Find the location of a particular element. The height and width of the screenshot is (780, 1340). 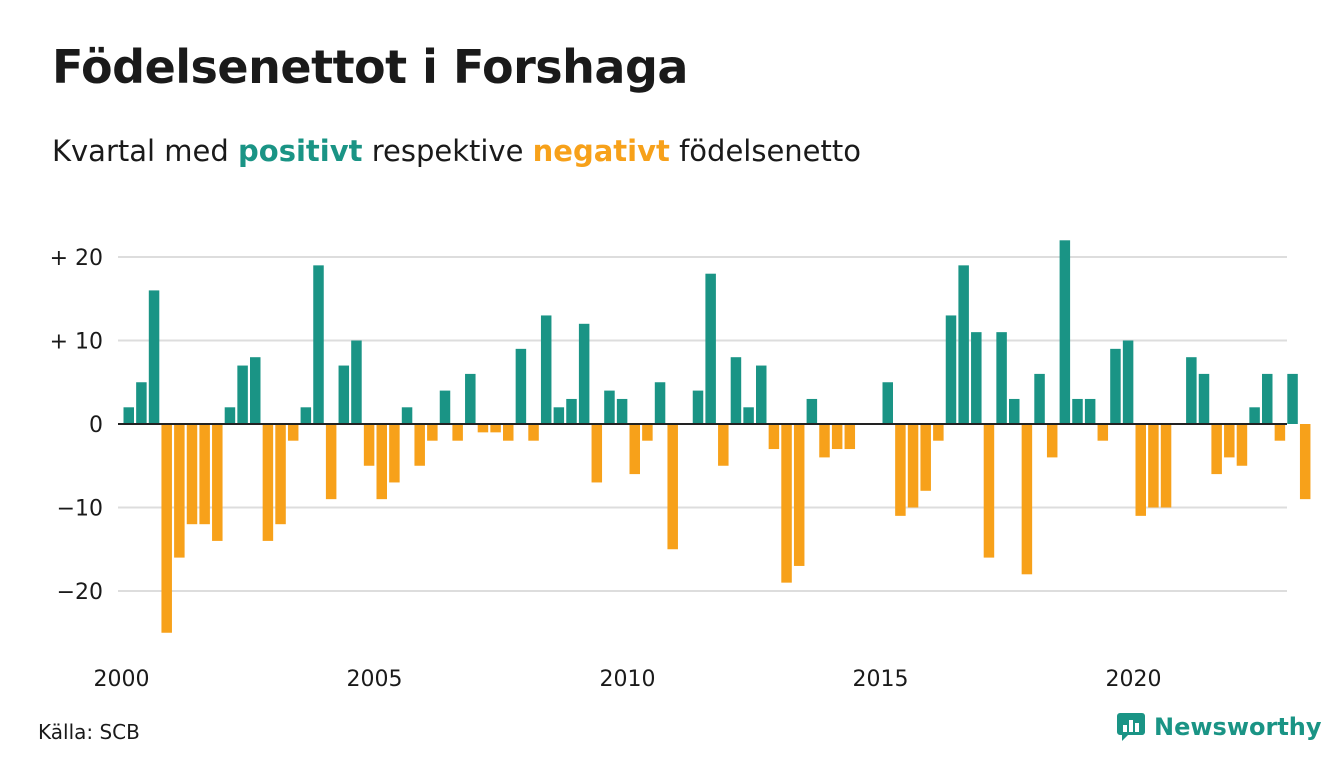

bar-q33 is located at coordinates (533, 432).